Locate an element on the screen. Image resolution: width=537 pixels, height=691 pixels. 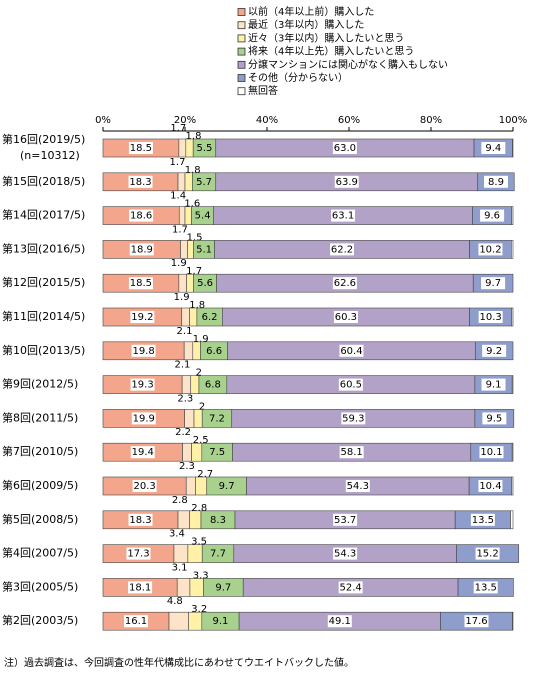
category-label: 第11回(2014/5) is located at coordinates (43, 316).